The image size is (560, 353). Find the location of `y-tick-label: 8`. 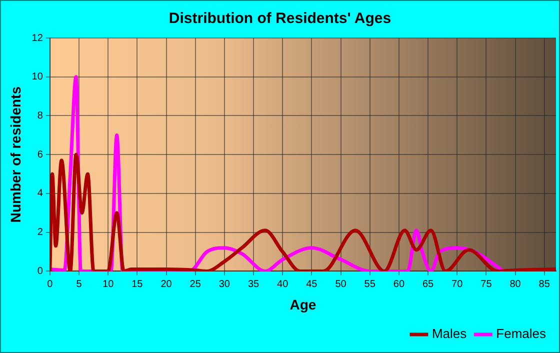

y-tick-label: 8 is located at coordinates (40, 116).